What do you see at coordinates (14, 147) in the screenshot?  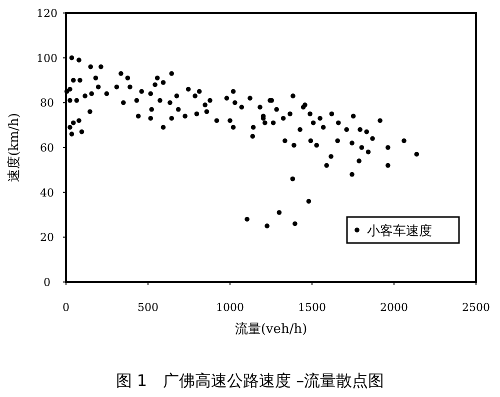 I see `y-axis-title: 速度(km/h)` at bounding box center [14, 147].